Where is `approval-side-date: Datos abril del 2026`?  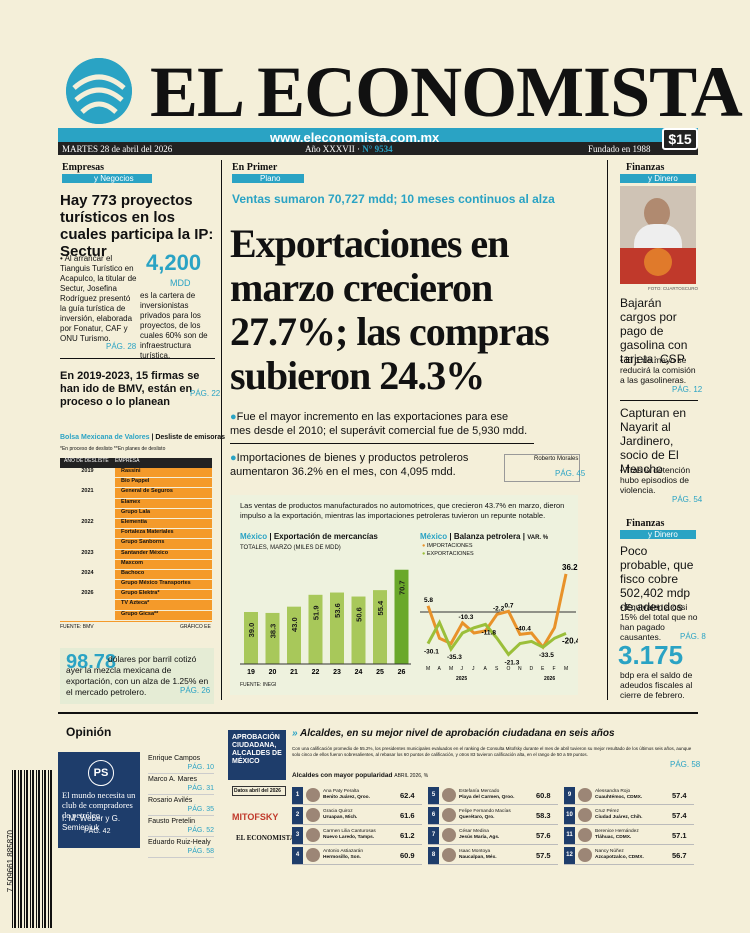 approval-side-date: Datos abril del 2026 is located at coordinates (259, 791).